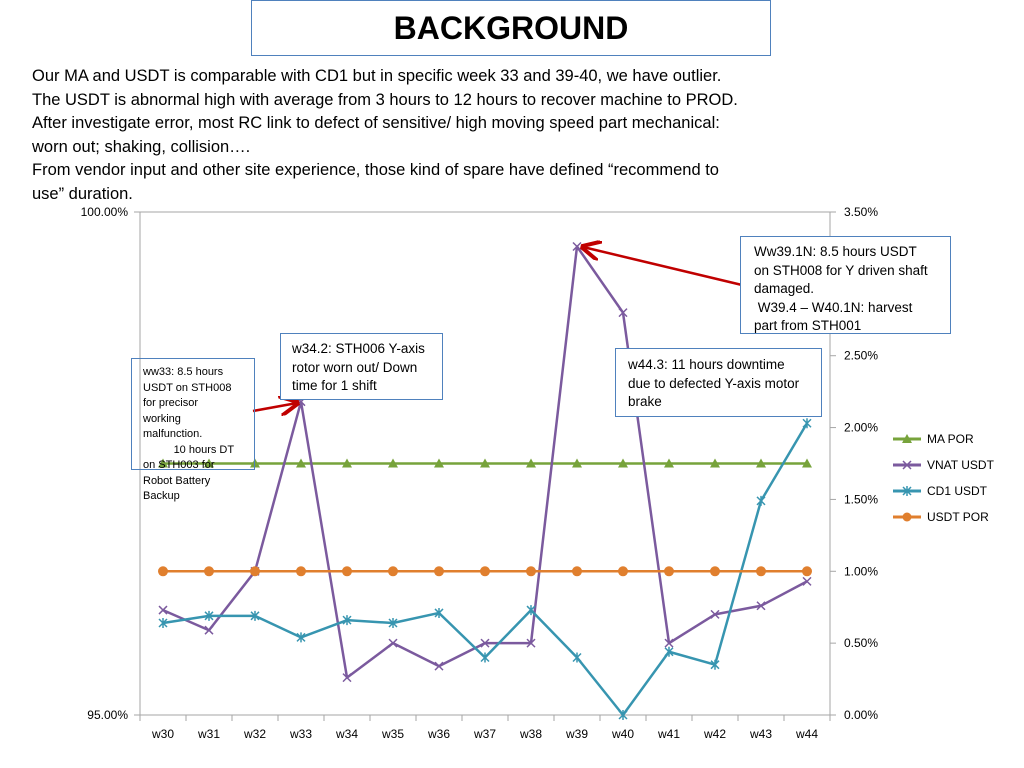  I want to click on annotation-line: W39.4 – W40.1N: harvest, so click(833, 307).